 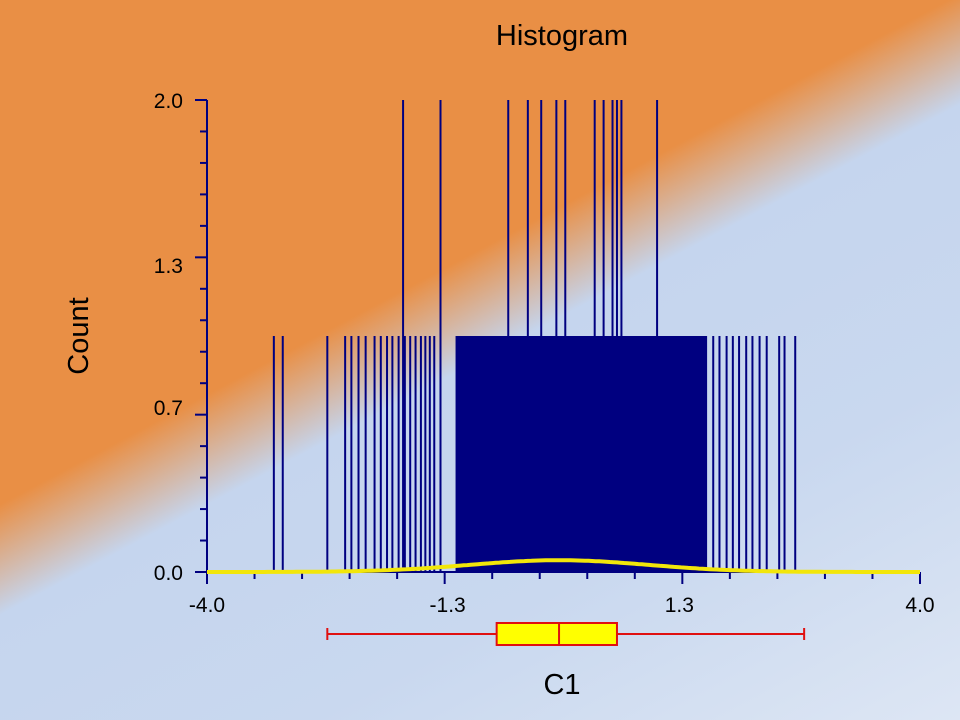 What do you see at coordinates (448, 605) in the screenshot?
I see `x-tick-label: -1.3` at bounding box center [448, 605].